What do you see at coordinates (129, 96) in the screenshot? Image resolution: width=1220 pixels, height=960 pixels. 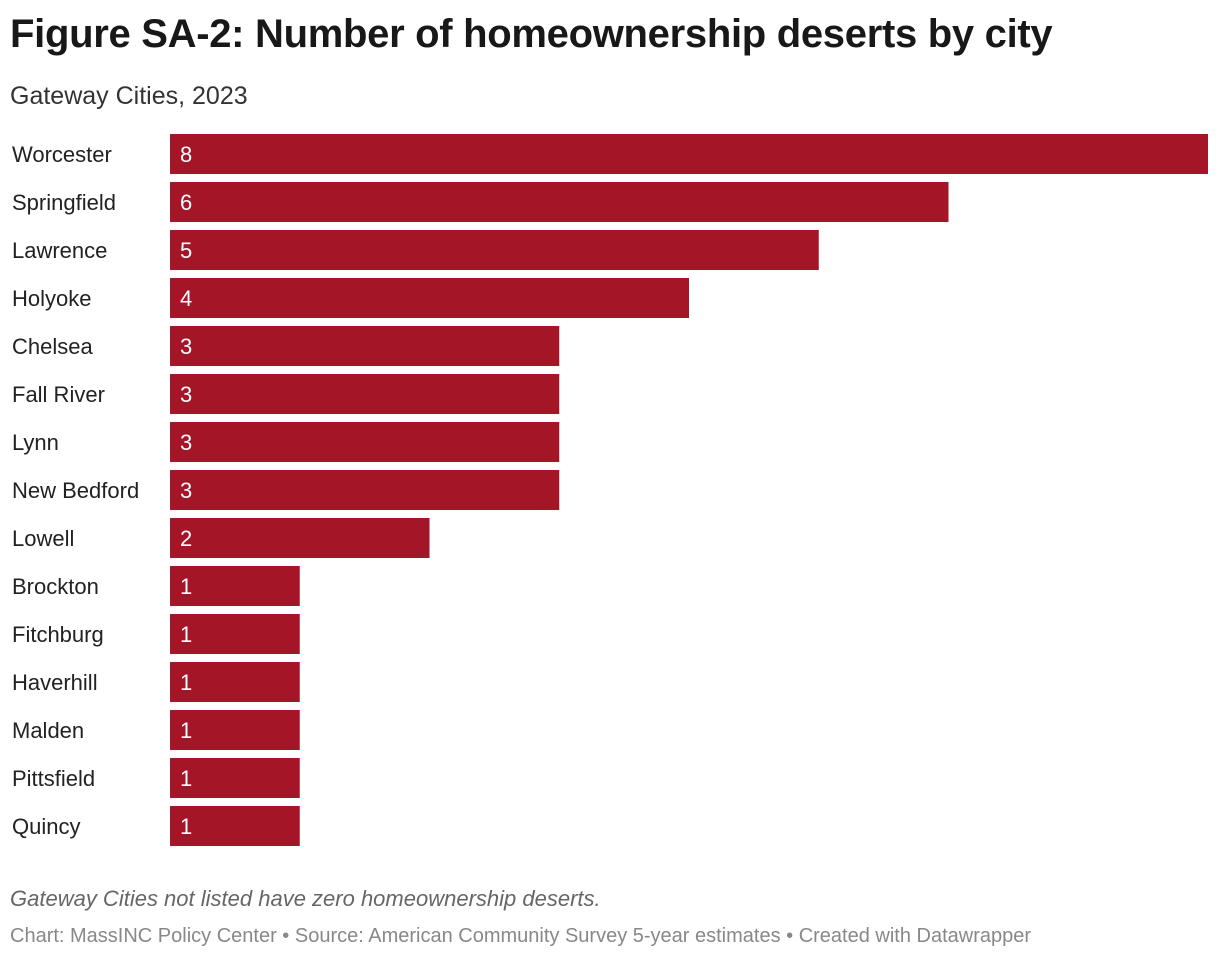 I see `chart-subtitle: Gateway Cities, 2023` at bounding box center [129, 96].